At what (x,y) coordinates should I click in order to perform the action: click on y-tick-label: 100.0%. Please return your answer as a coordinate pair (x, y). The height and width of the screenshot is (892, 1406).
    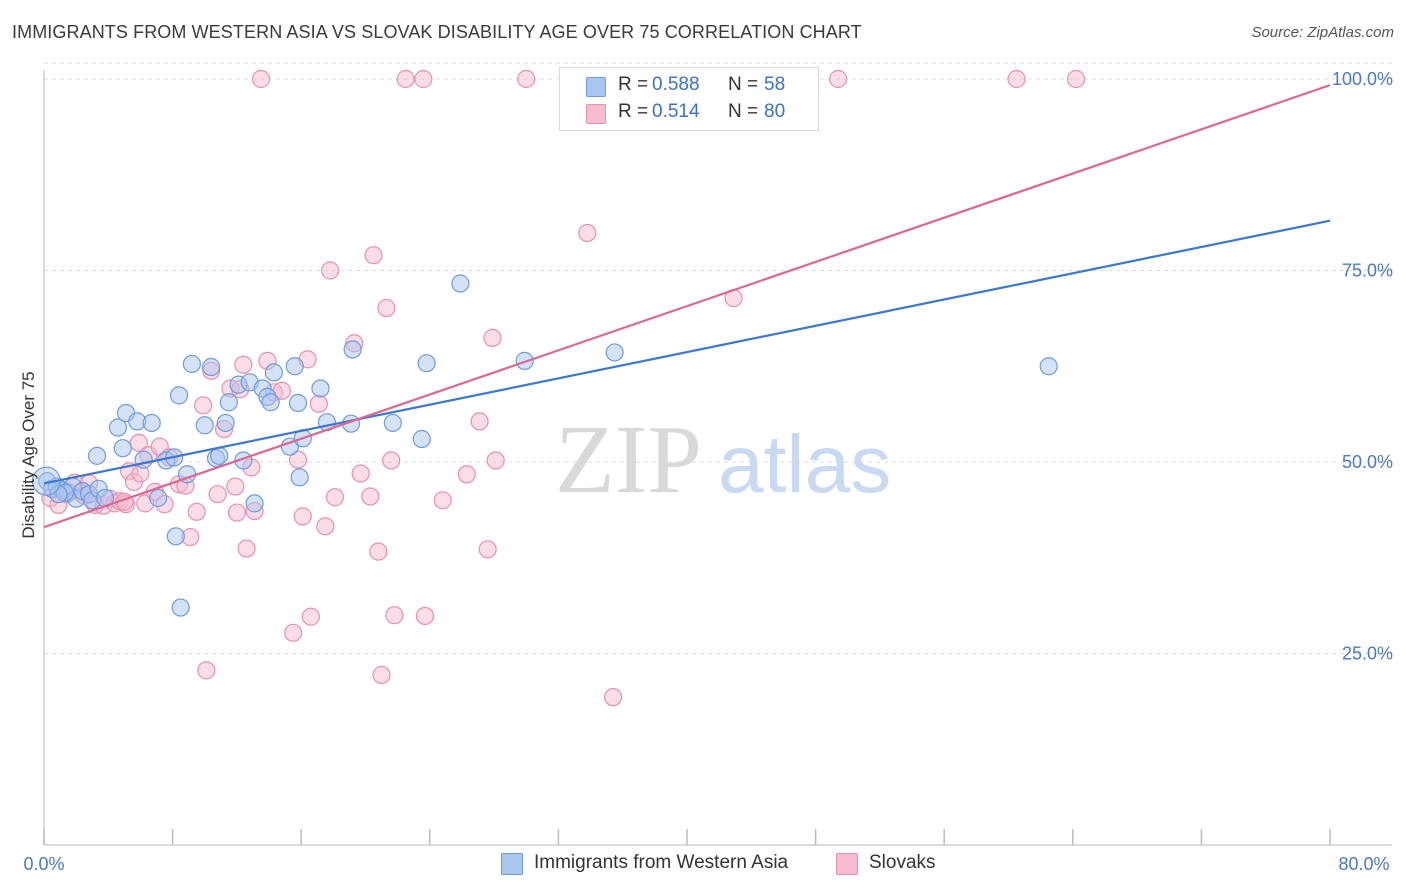
    Looking at the image, I should click on (1362, 79).